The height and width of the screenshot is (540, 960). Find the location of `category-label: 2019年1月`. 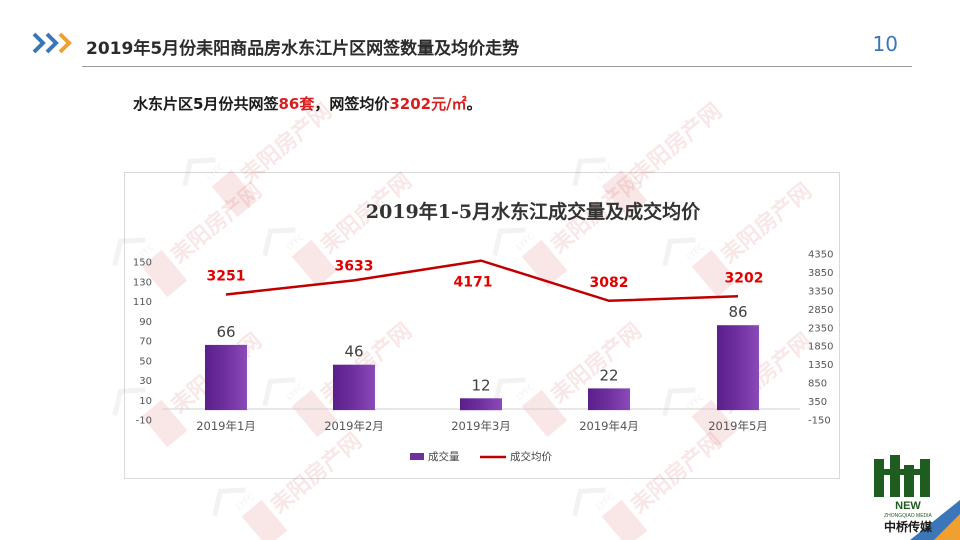

category-label: 2019年1月 is located at coordinates (226, 426).